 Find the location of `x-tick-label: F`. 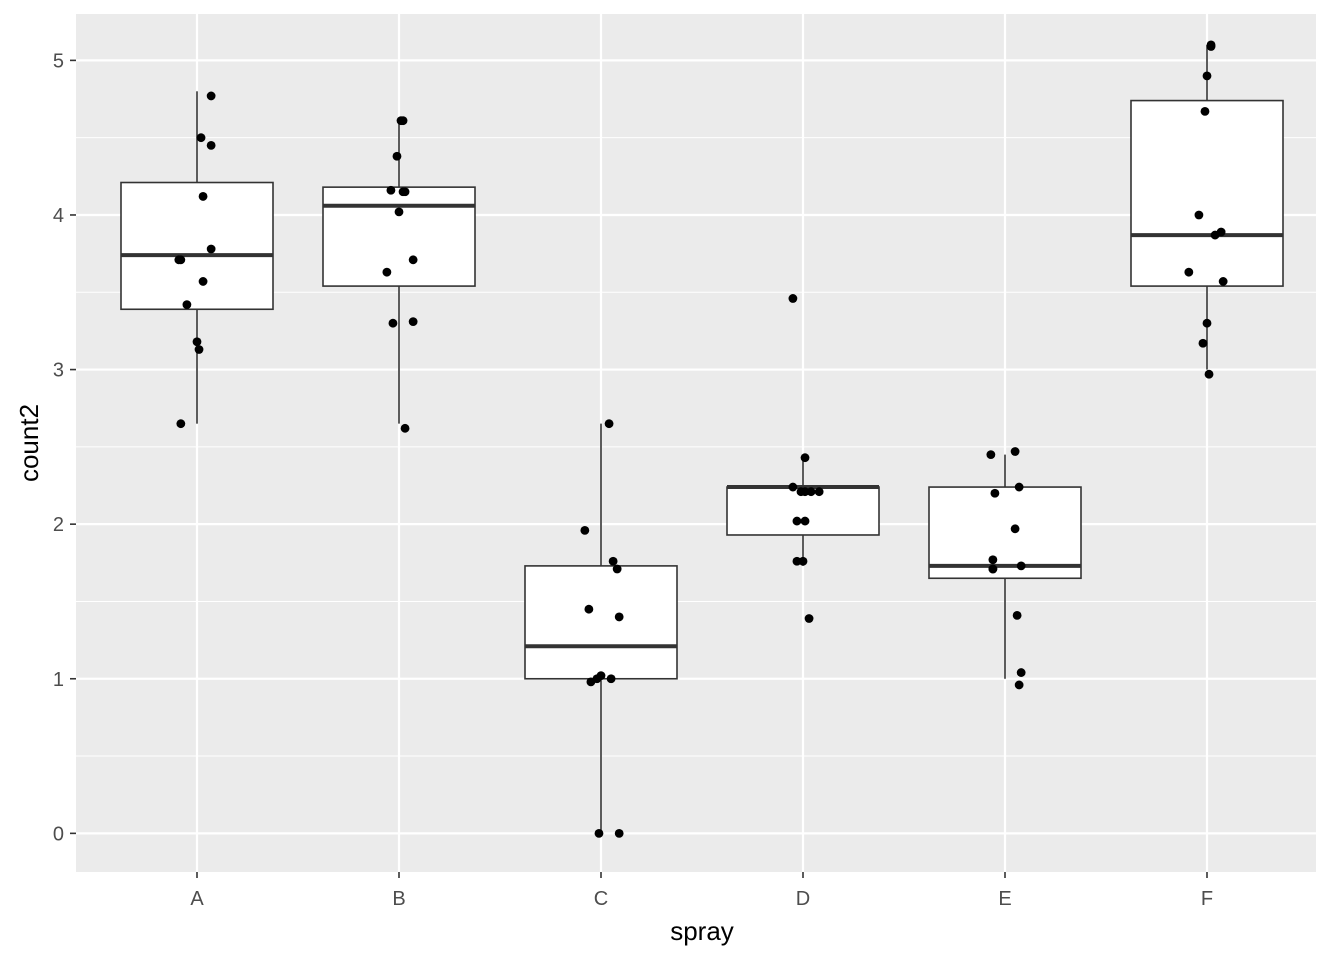

x-tick-label: F is located at coordinates (1207, 899).